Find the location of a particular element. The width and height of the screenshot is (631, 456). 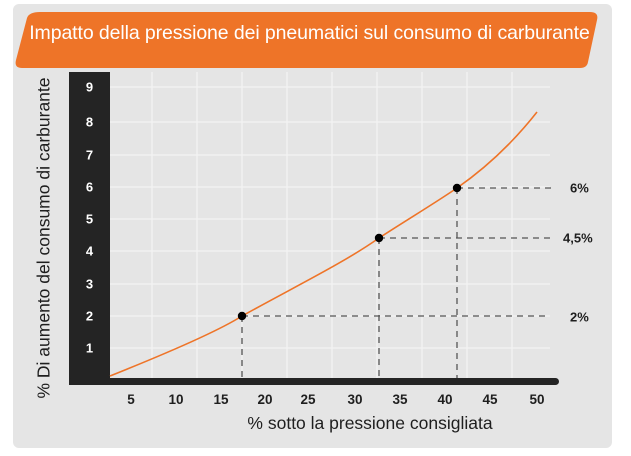

x-tick-25: 25 is located at coordinates (308, 399).